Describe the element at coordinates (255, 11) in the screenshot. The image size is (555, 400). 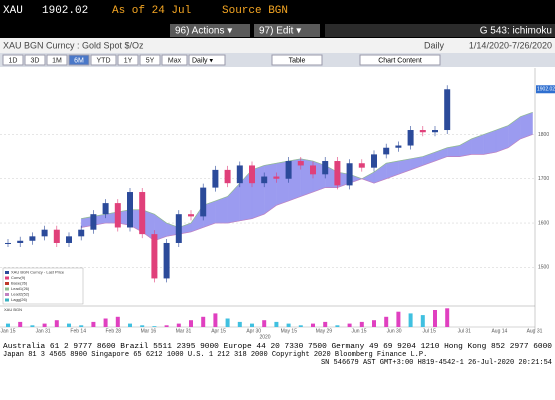
I see `source: Source BGN` at that location.